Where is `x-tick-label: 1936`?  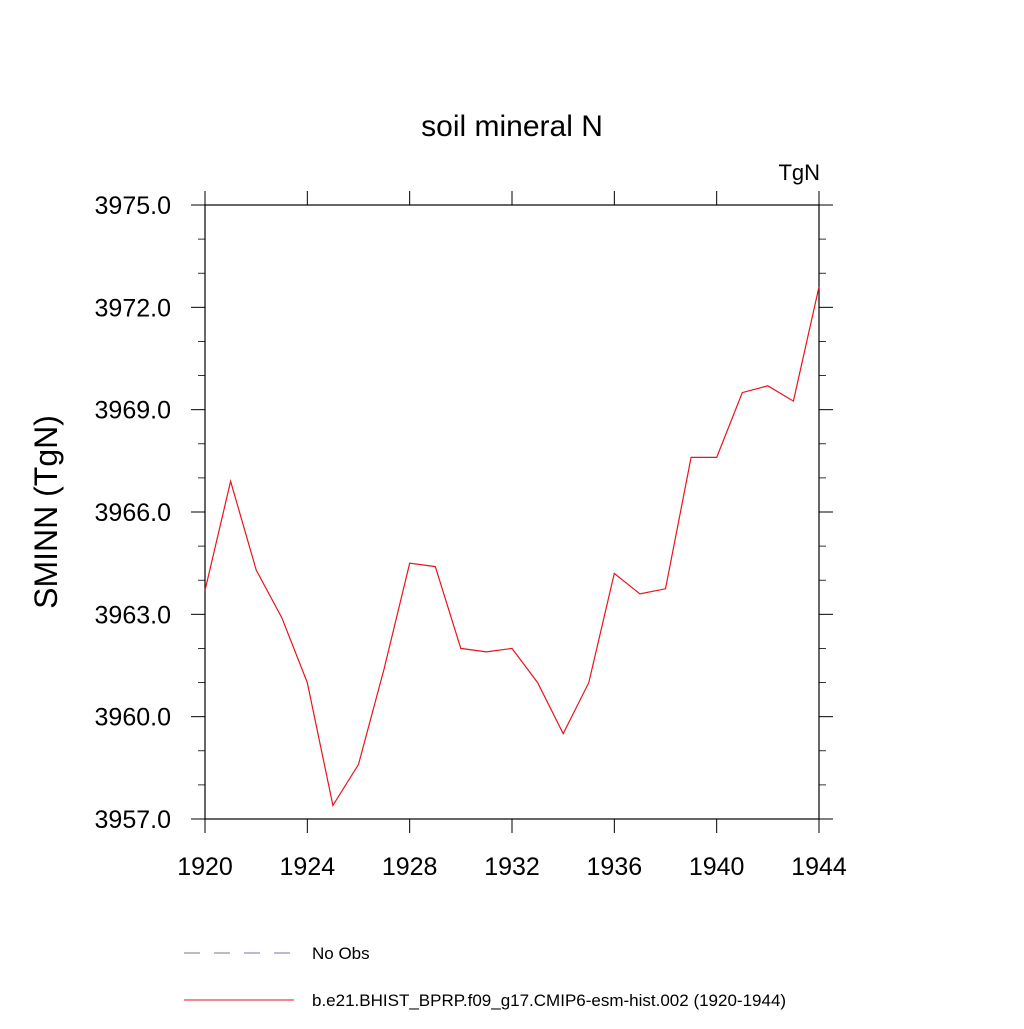
x-tick-label: 1936 is located at coordinates (615, 867).